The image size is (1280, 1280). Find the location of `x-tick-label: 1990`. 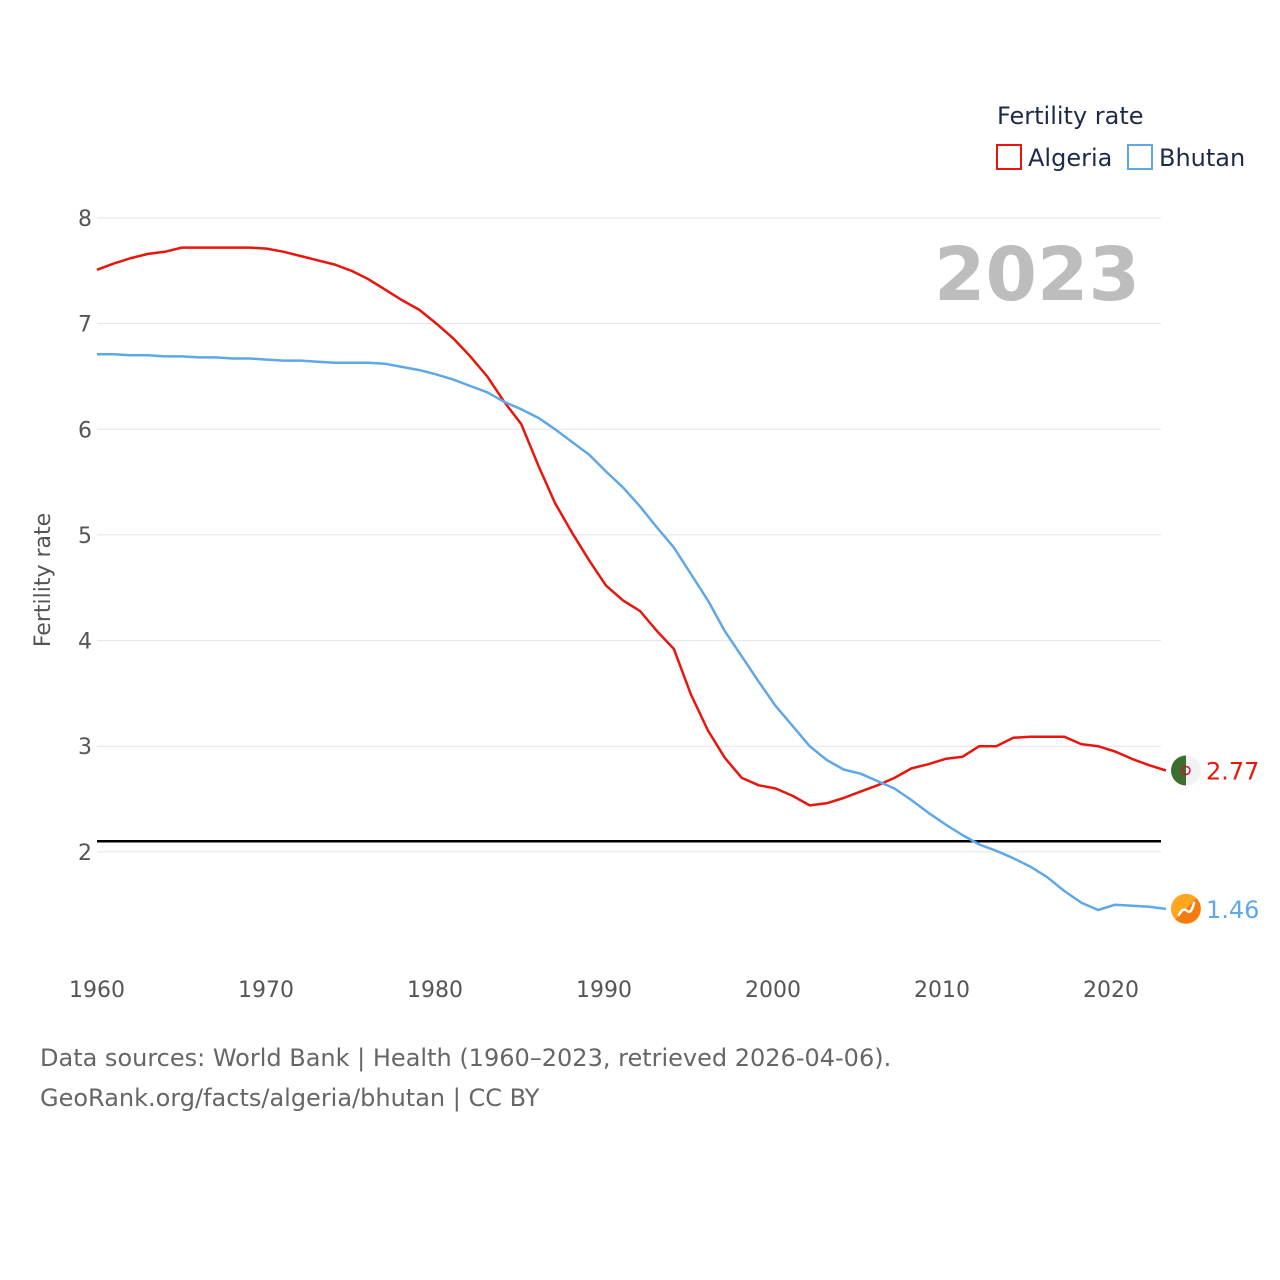

x-tick-label: 1990 is located at coordinates (604, 990).